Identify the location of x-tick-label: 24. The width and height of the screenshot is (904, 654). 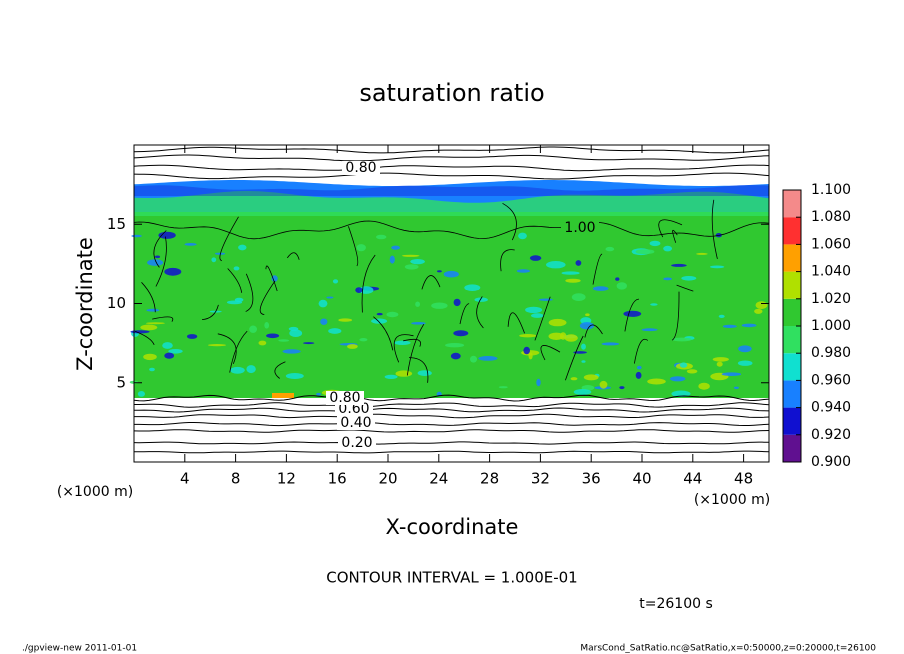
(438, 479).